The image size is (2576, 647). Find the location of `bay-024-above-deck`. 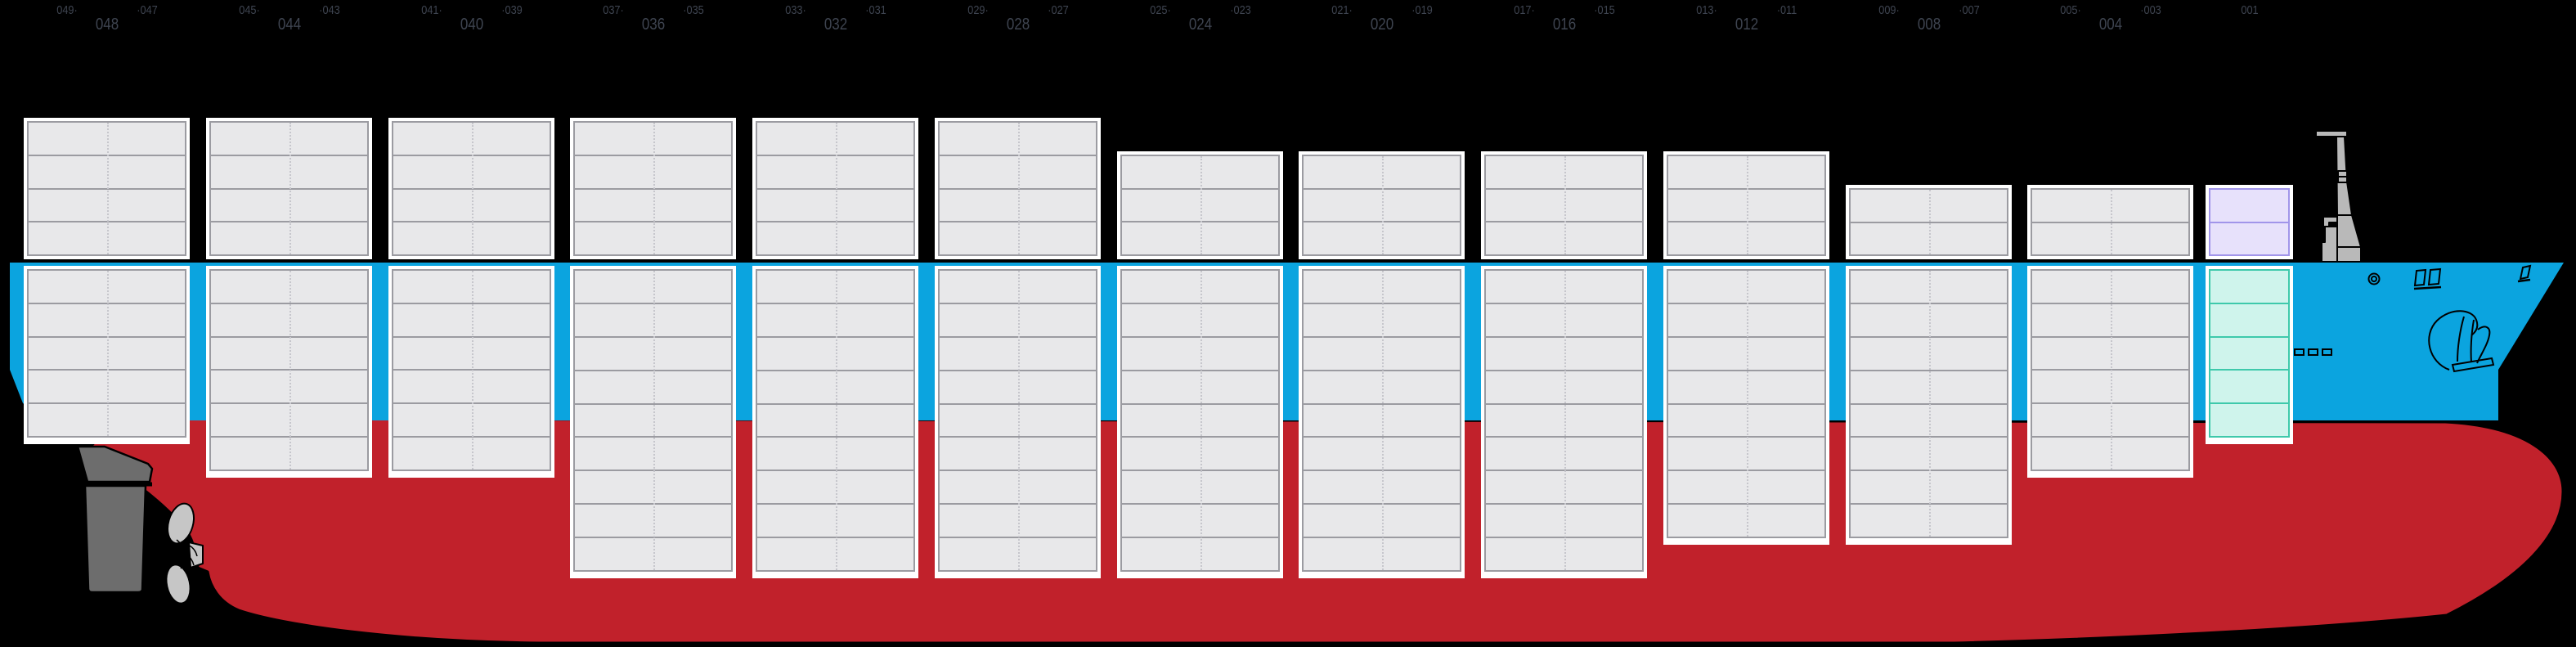

bay-024-above-deck is located at coordinates (1200, 205).